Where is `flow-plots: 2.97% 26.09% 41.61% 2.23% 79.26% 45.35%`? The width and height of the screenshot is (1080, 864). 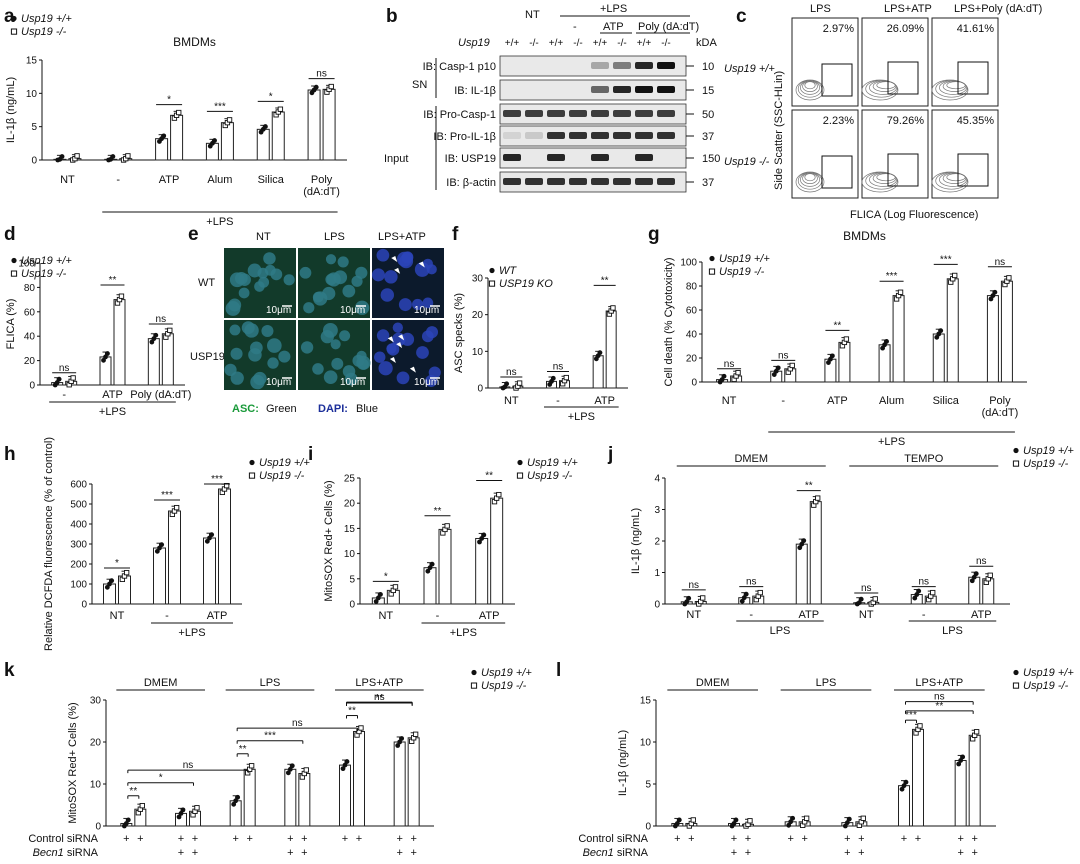 flow-plots: 2.97% 26.09% 41.61% 2.23% 79.26% 45.35% is located at coordinates (895, 108).